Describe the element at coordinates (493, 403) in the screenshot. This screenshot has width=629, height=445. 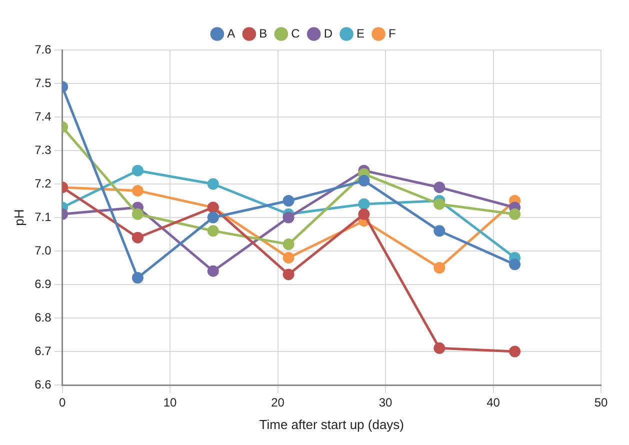
I see `x-tick-label: 40` at that location.